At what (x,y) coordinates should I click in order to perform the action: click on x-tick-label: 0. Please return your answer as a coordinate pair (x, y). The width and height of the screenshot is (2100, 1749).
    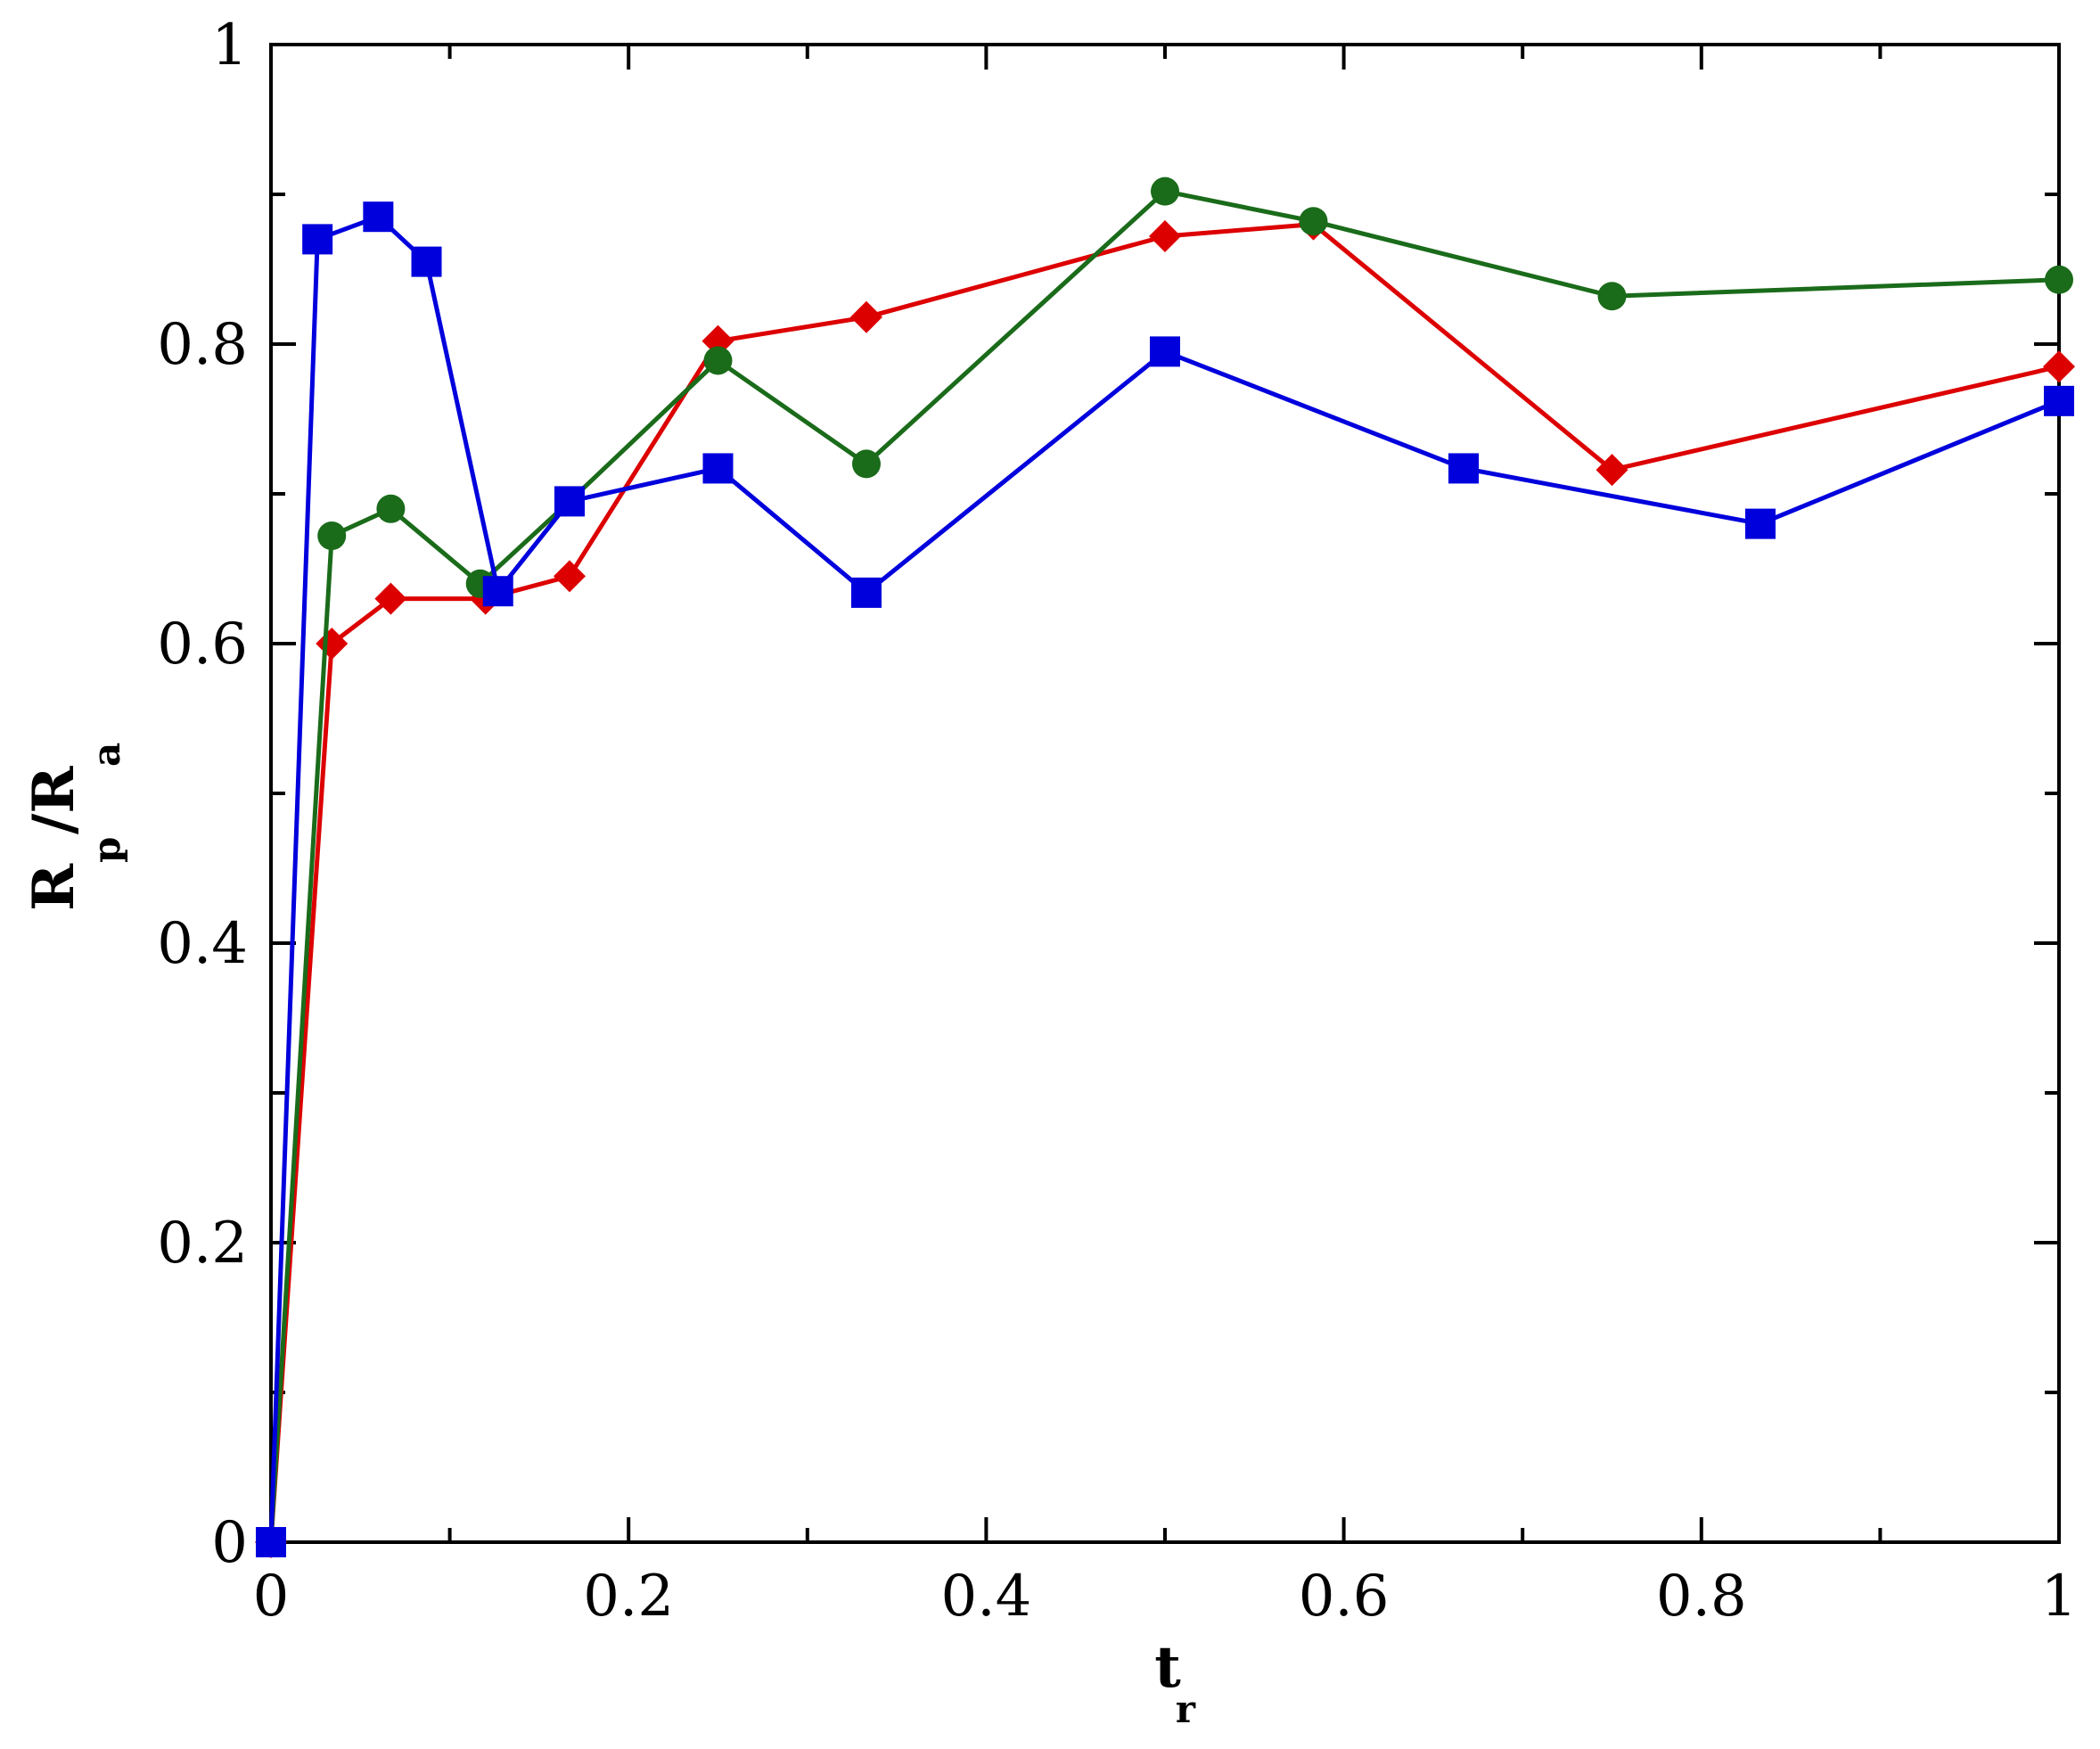
    Looking at the image, I should click on (272, 1597).